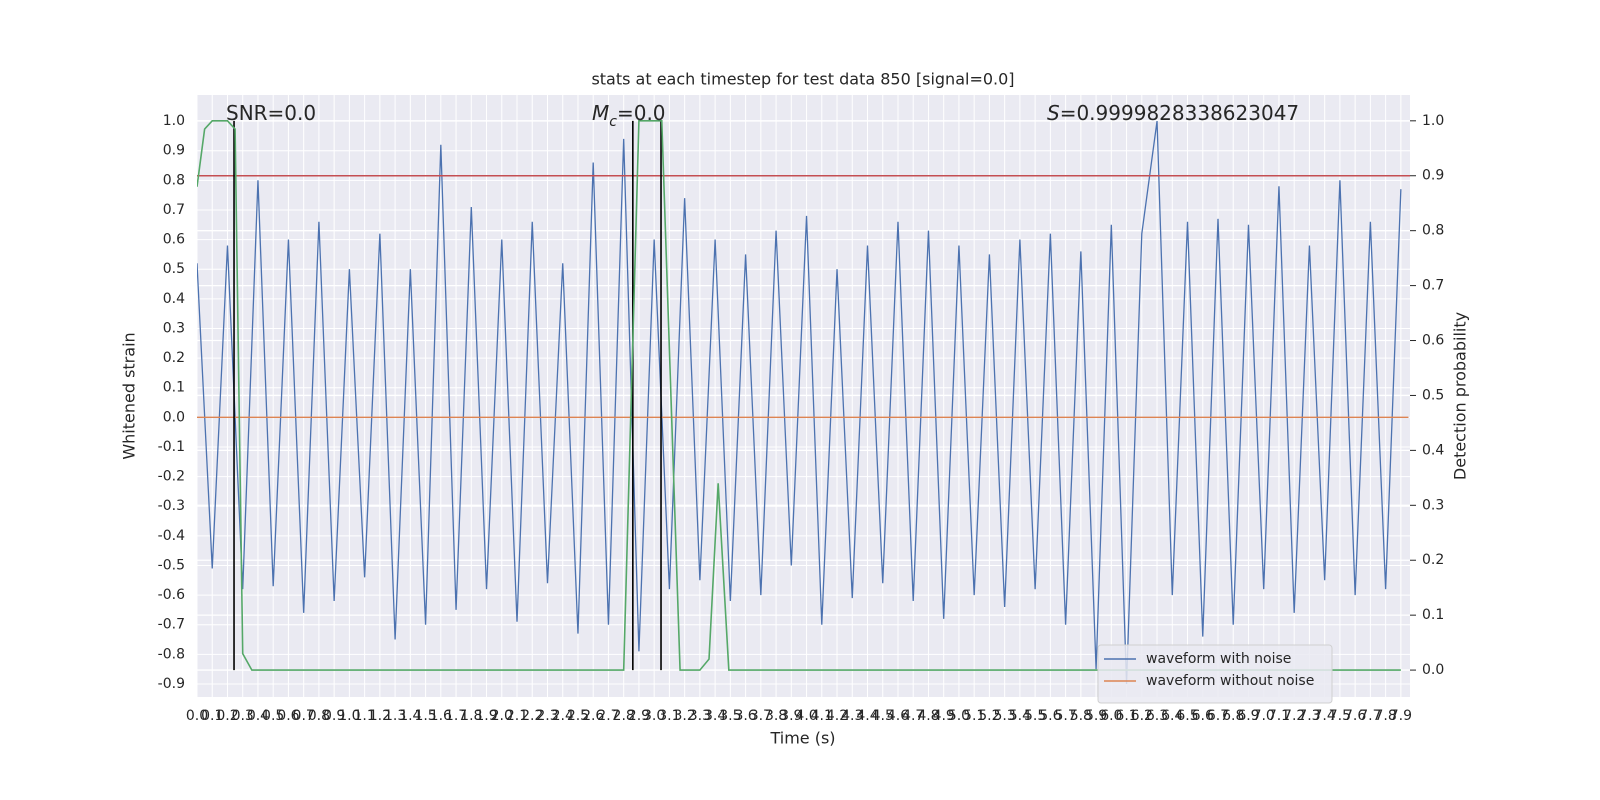 The height and width of the screenshot is (800, 1600). I want to click on x-tick-label: 3.8, so click(776, 716).